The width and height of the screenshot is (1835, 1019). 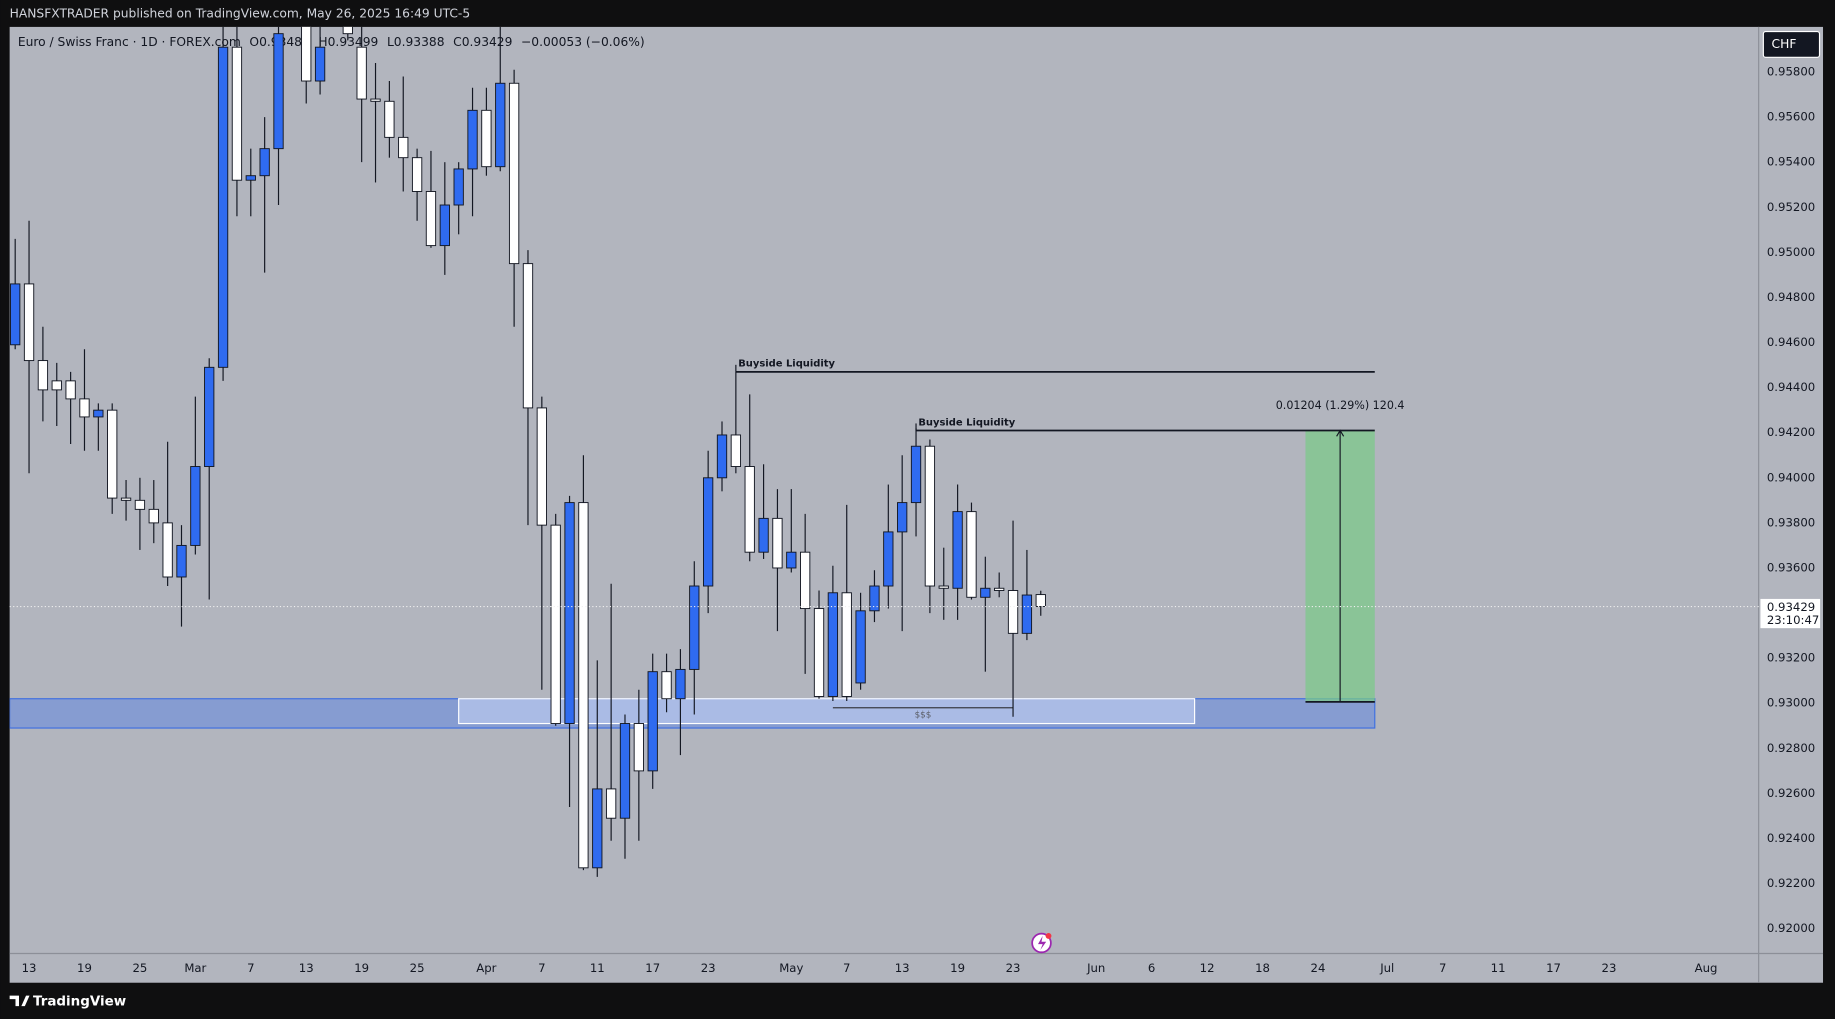 I want to click on y-tick-label: 0.93600, so click(x=1791, y=567).